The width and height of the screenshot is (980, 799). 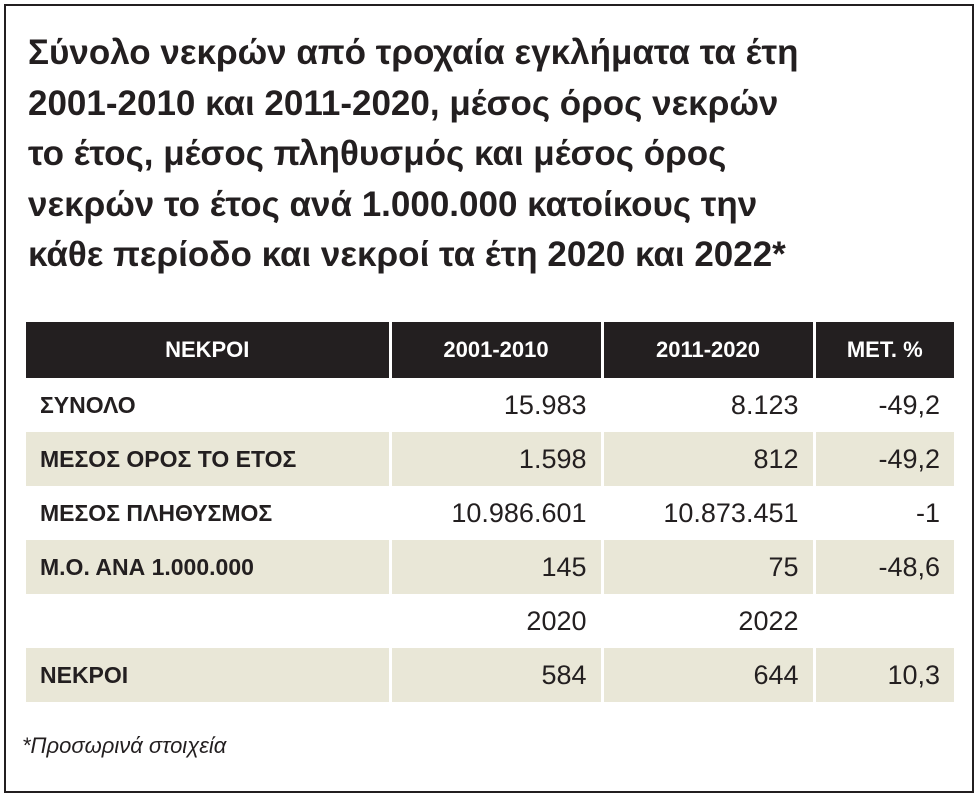 I want to click on table-cell: 2020, so click(x=495, y=621).